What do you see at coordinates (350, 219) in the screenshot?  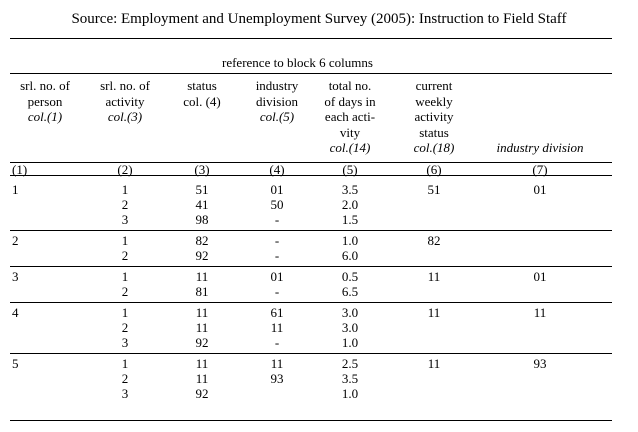 I see `activity-days: 1.5` at bounding box center [350, 219].